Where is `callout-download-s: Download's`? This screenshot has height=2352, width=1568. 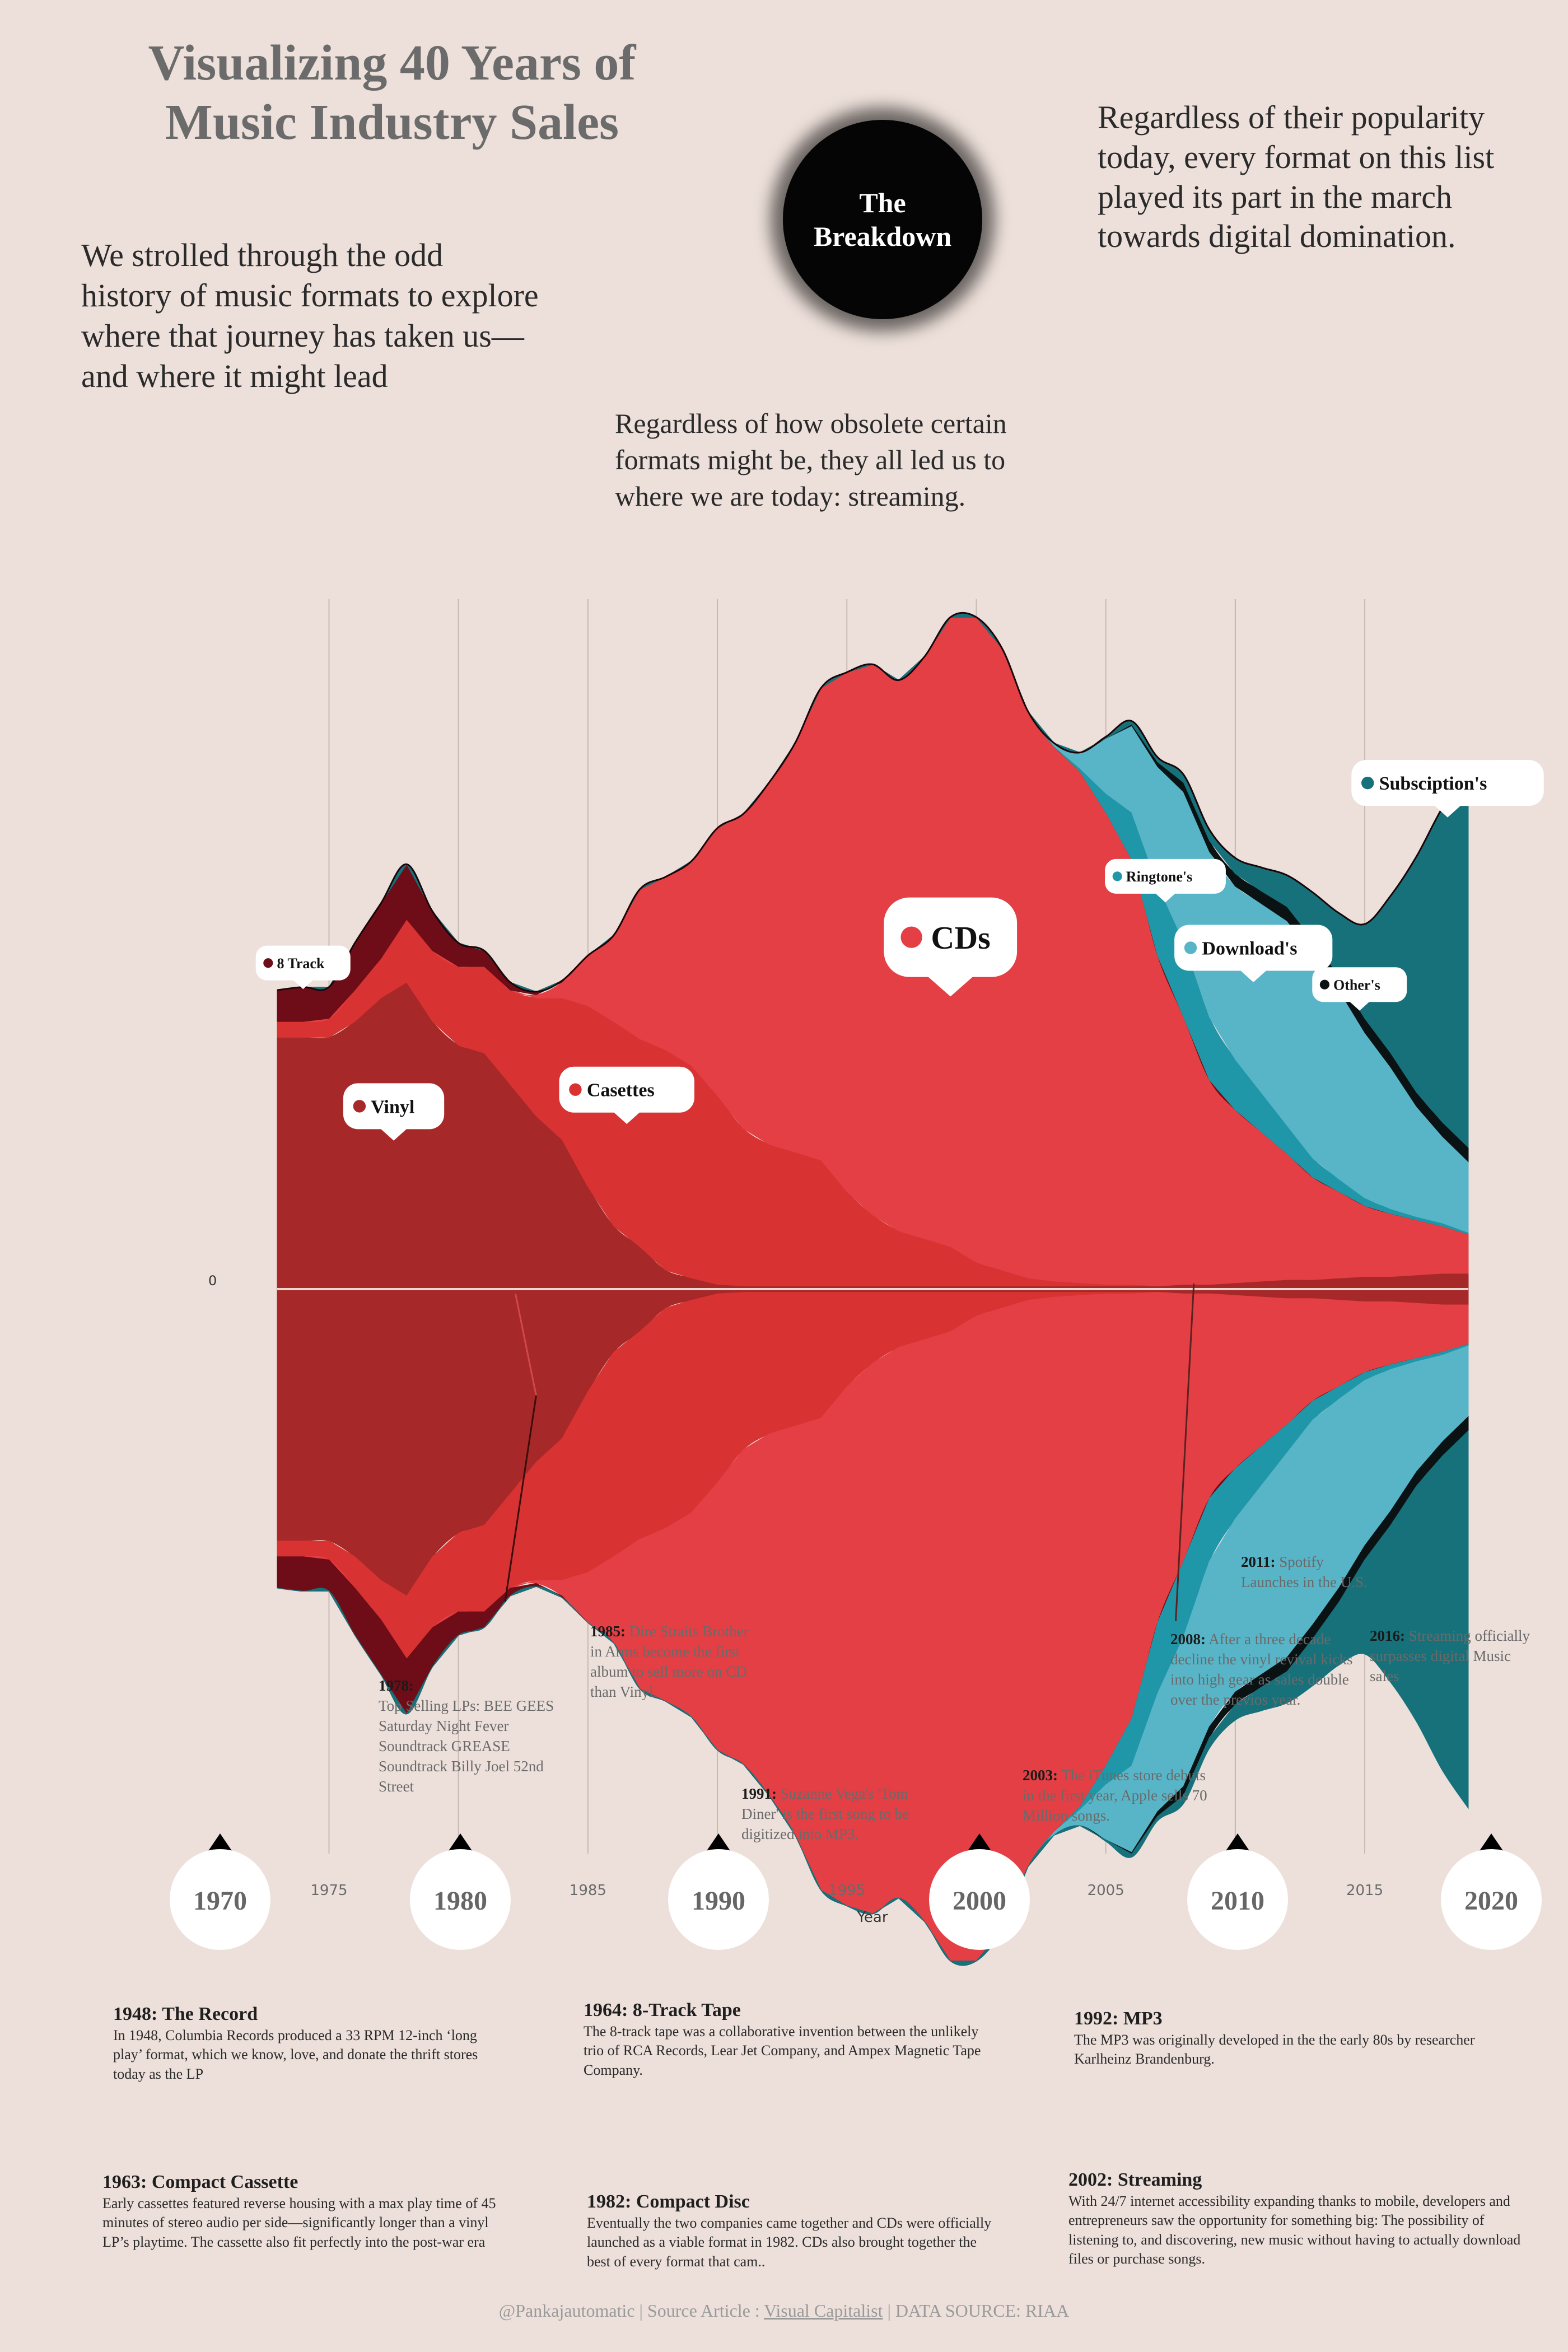
callout-download-s: Download's is located at coordinates (1254, 954).